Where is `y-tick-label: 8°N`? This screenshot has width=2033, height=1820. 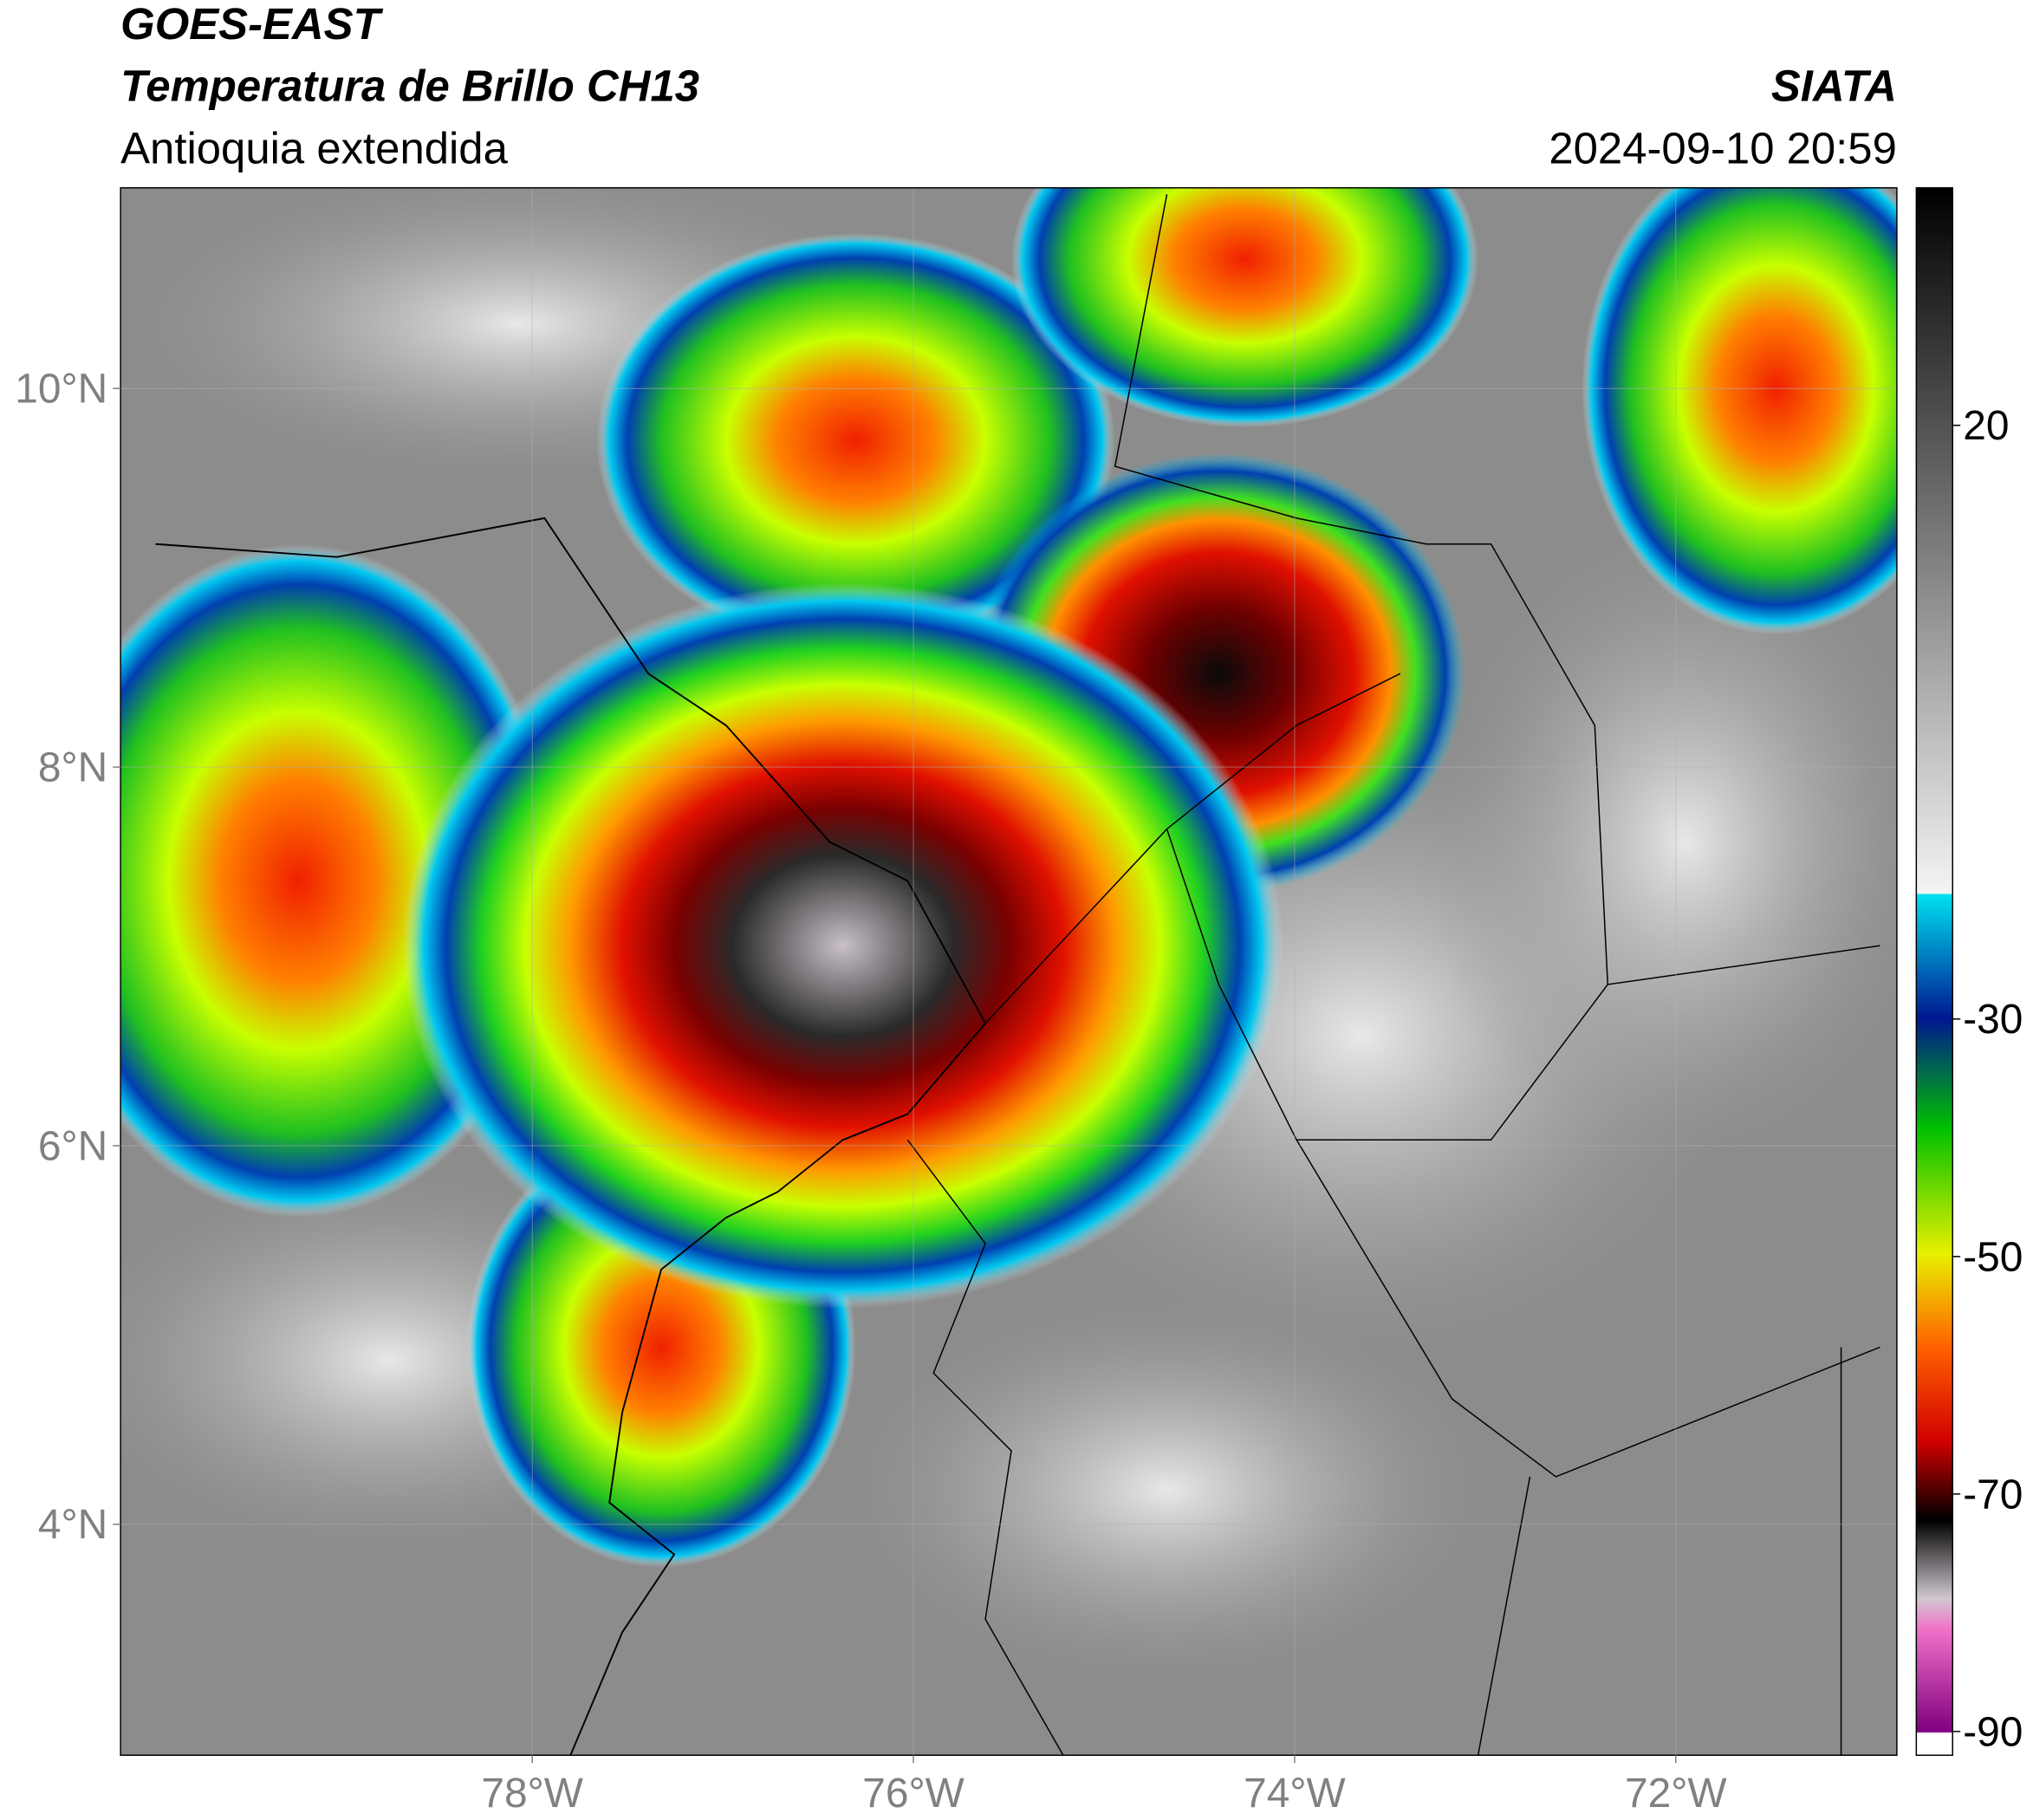 y-tick-label: 8°N is located at coordinates (72, 768).